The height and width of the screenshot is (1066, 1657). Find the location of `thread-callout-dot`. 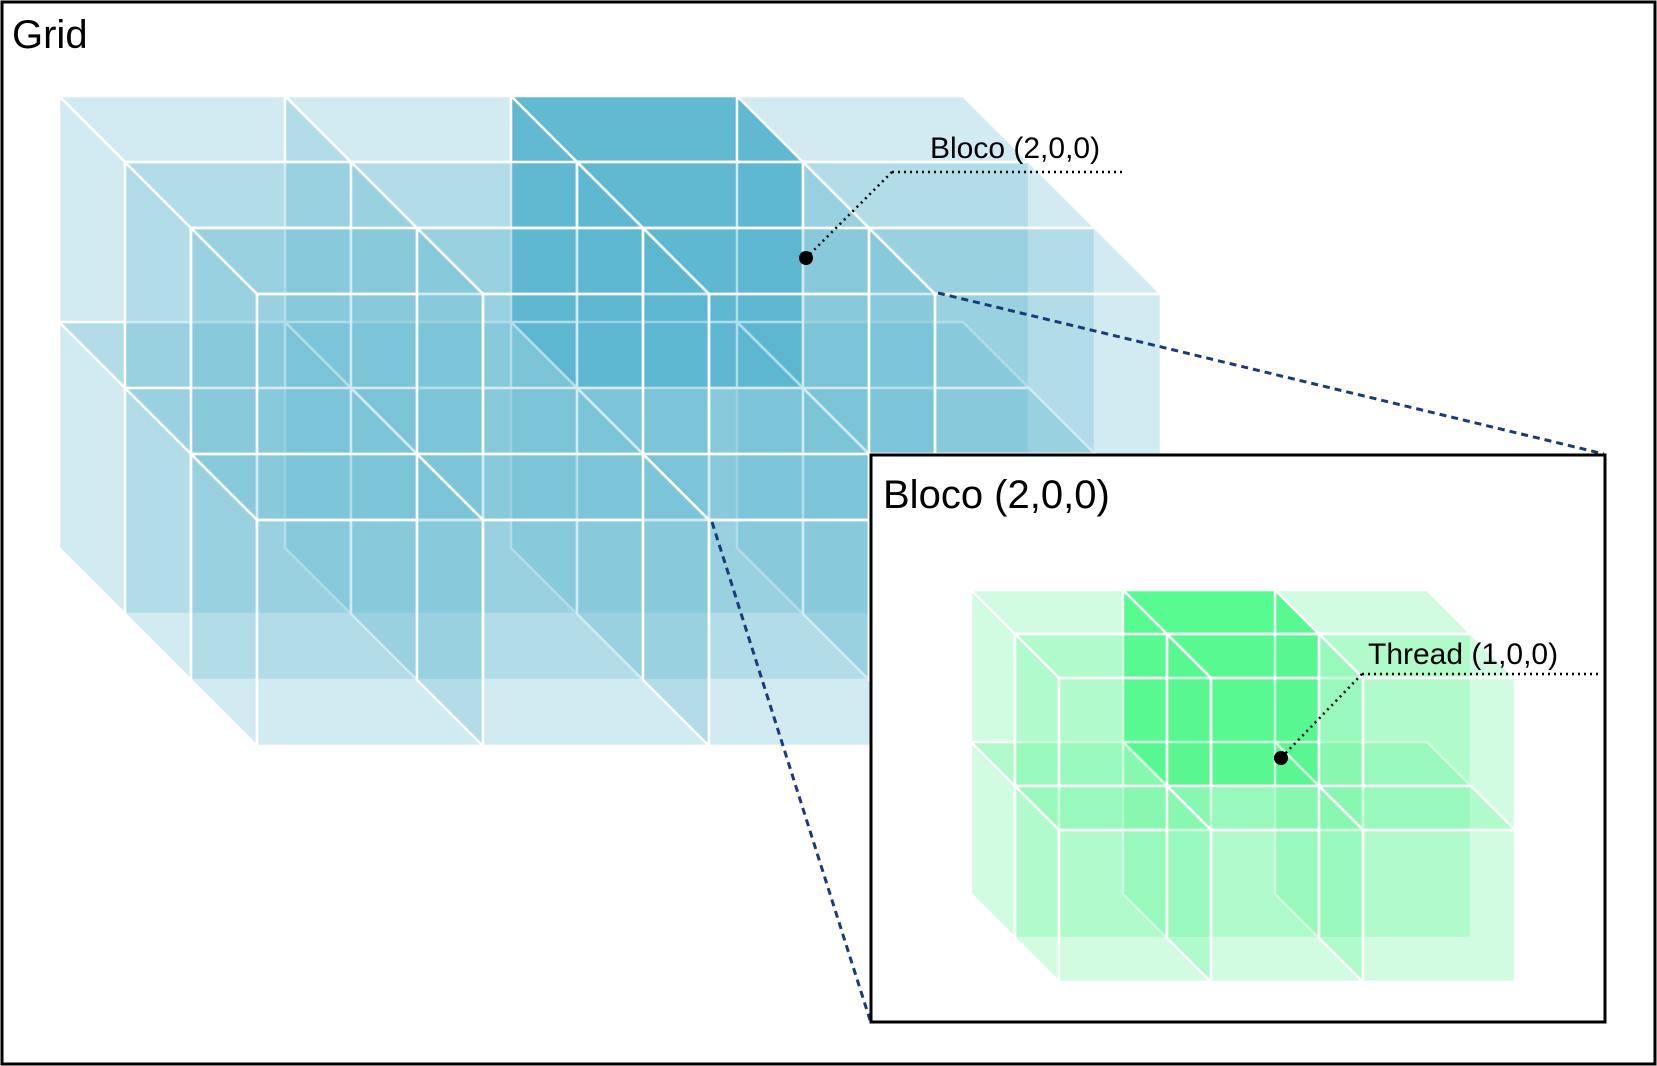

thread-callout-dot is located at coordinates (1281, 758).